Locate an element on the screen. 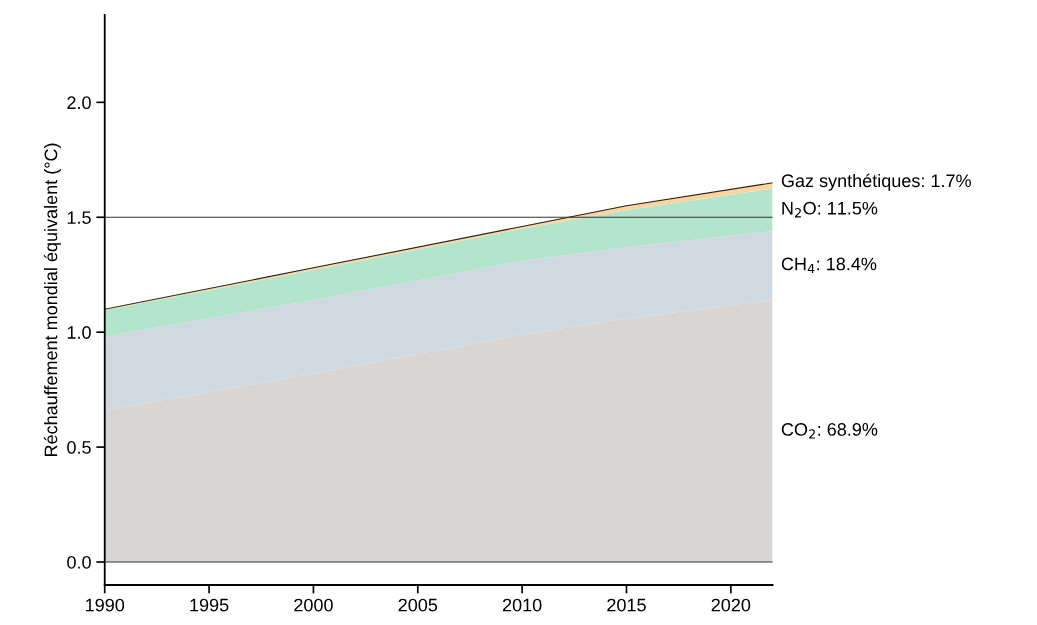  y-tick-label: 2.0 is located at coordinates (79, 103).